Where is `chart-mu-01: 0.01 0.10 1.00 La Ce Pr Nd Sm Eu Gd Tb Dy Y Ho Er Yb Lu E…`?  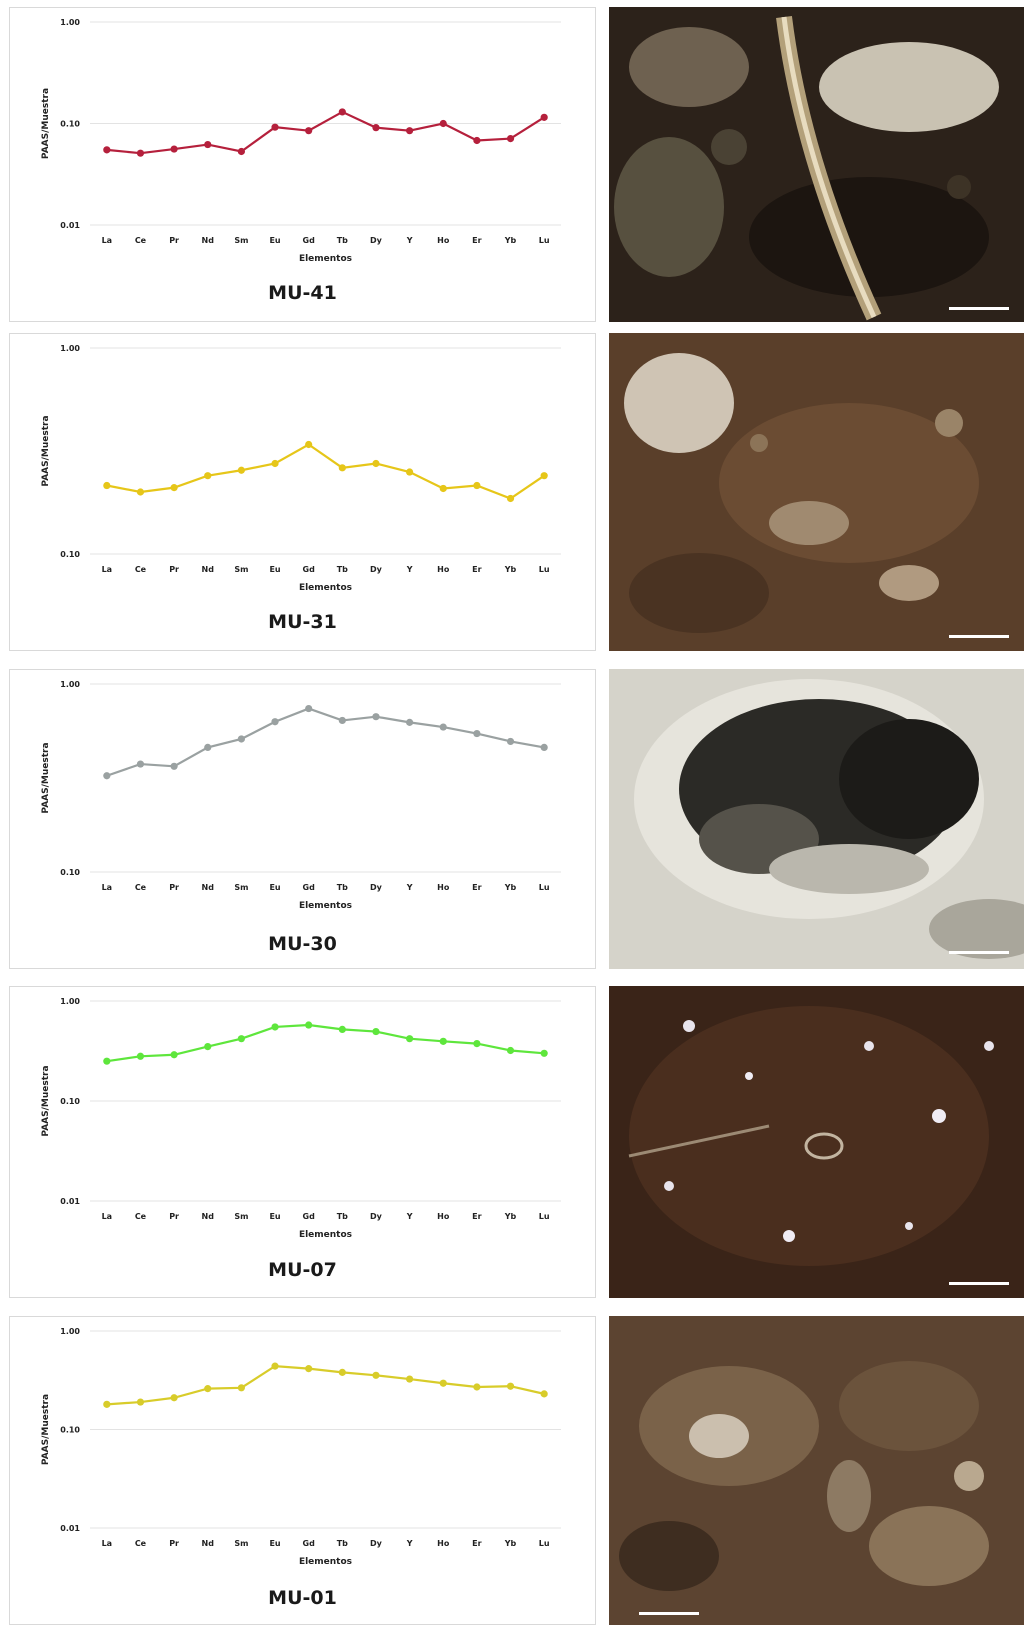 chart-mu-01: 0.01 0.10 1.00 La Ce Pr Nd Sm Eu Gd Tb Dy Y Ho Er Yb Lu E… is located at coordinates (302, 1470).